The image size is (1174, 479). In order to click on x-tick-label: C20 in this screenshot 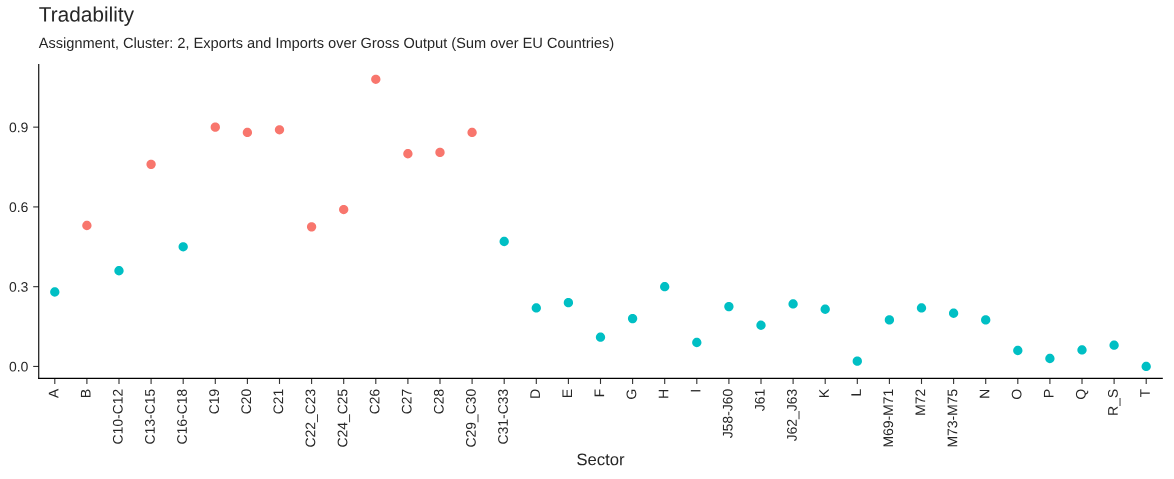, I will do `click(246, 401)`.